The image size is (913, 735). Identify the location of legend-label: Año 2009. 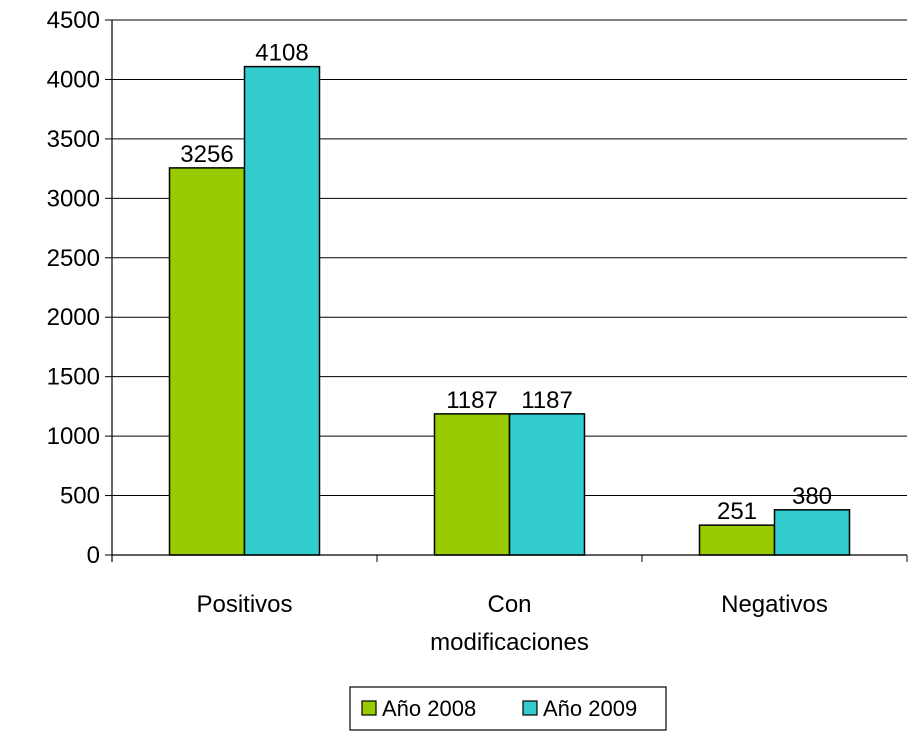
(590, 708).